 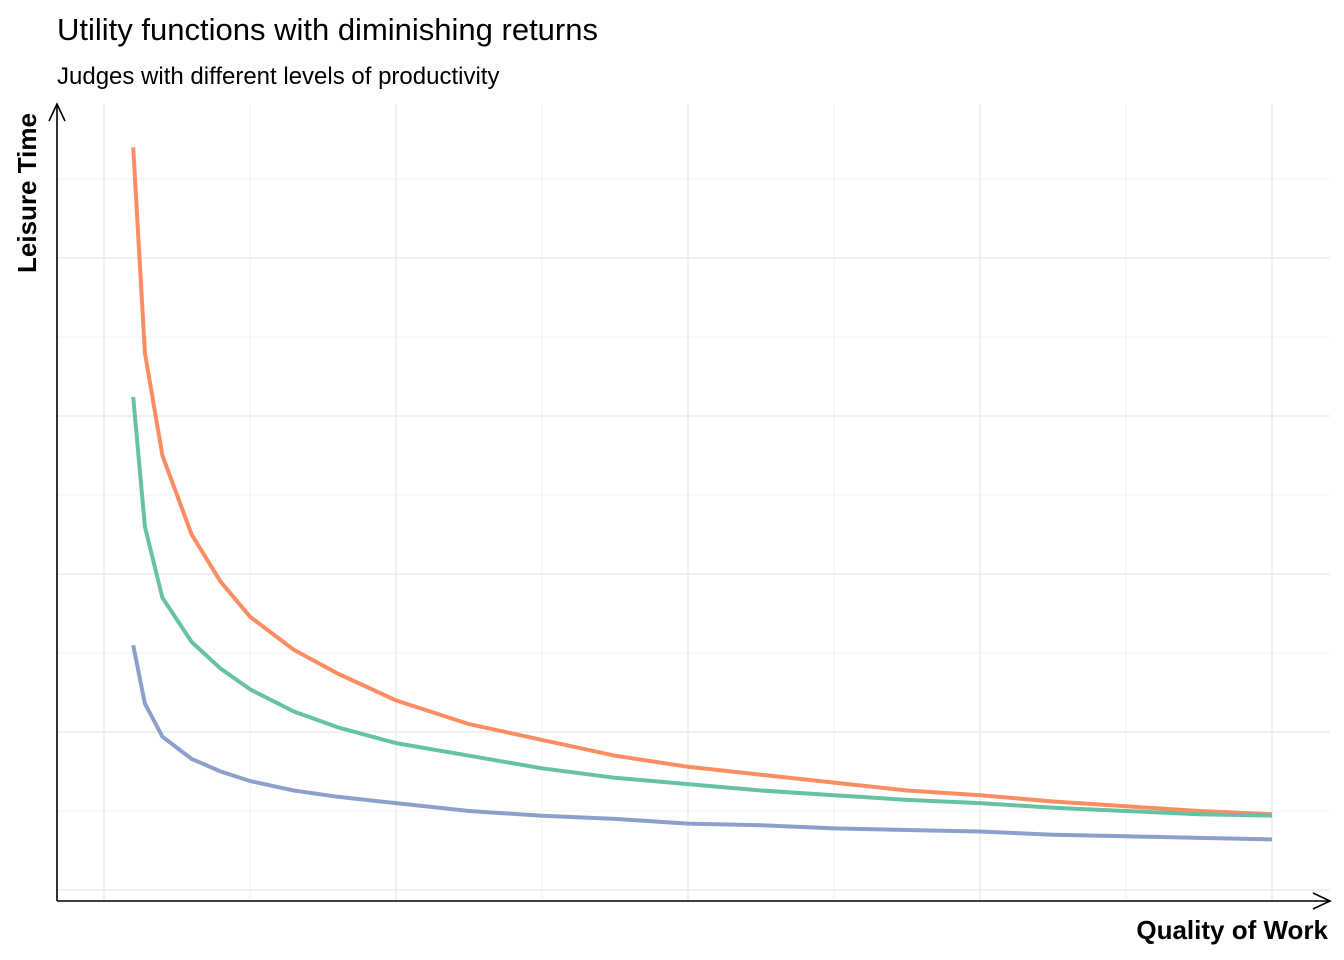 I want to click on y-axis-label: Leisure Time, so click(x=27, y=193).